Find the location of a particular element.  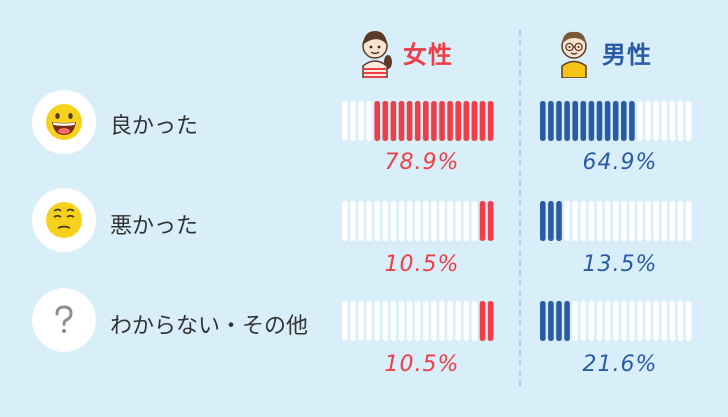

row-label-bad: 悪かった is located at coordinates (154, 226).